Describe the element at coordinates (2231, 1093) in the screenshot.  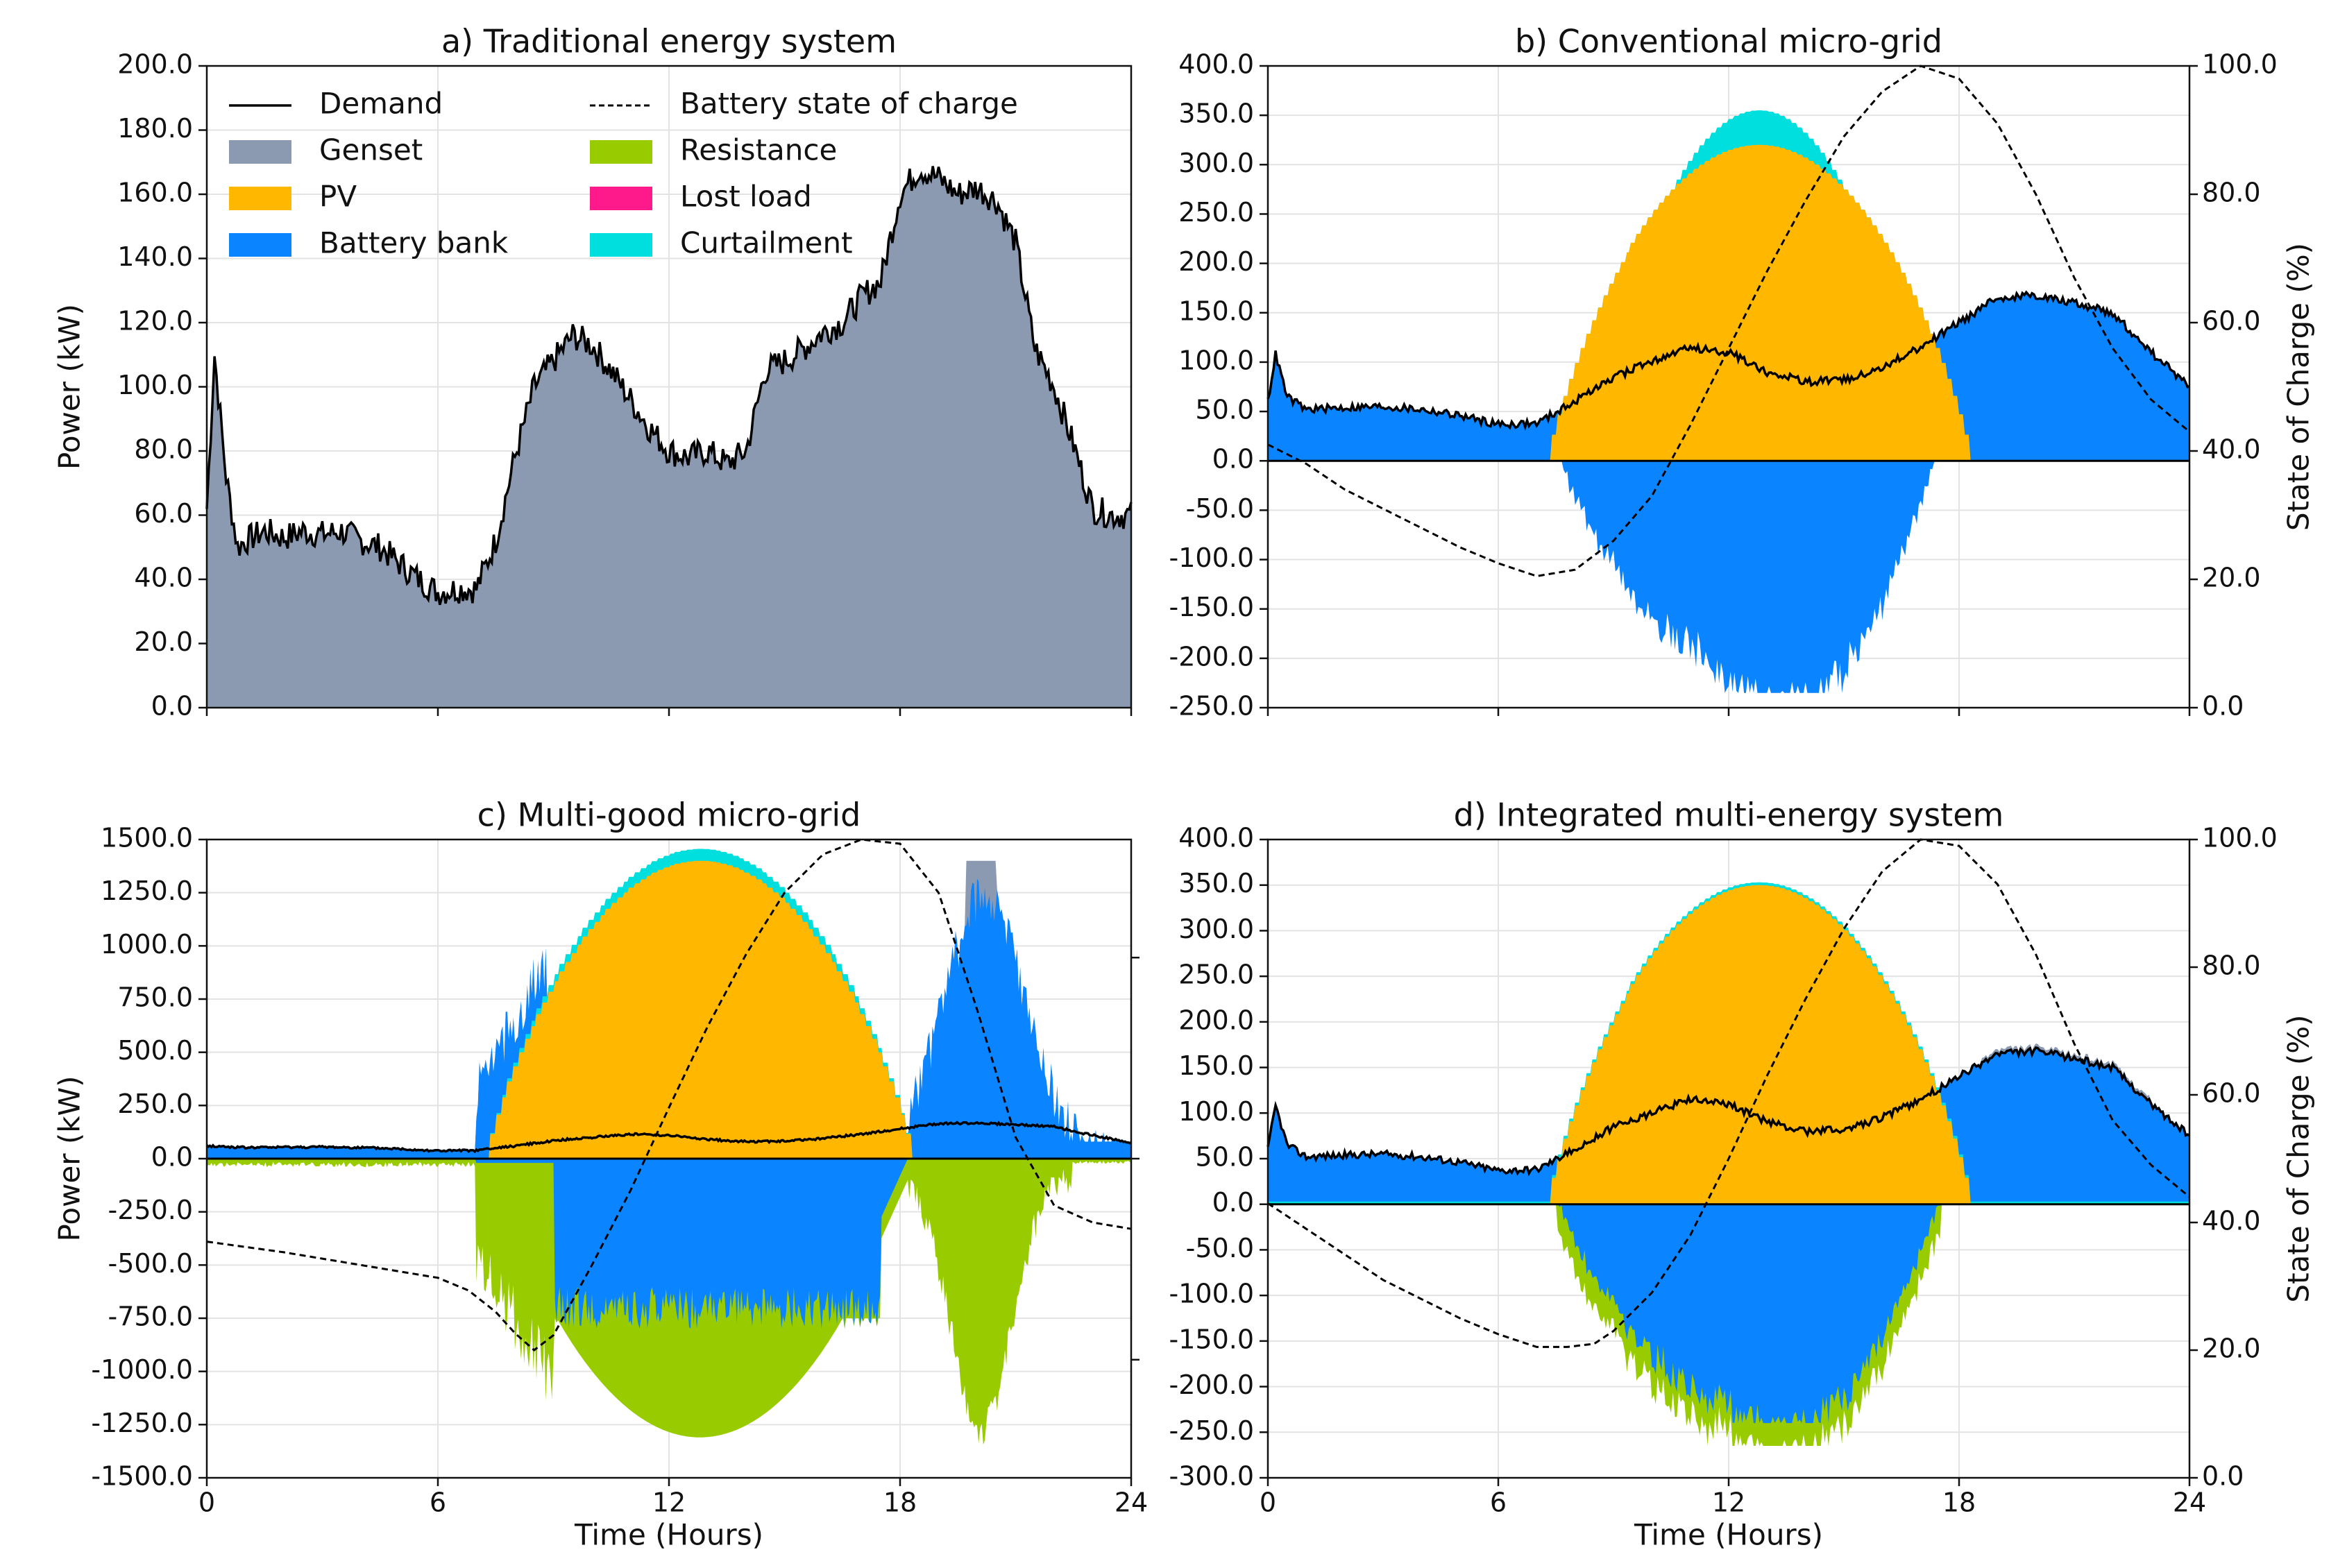
I see `y2-tick-label: 60.0` at that location.